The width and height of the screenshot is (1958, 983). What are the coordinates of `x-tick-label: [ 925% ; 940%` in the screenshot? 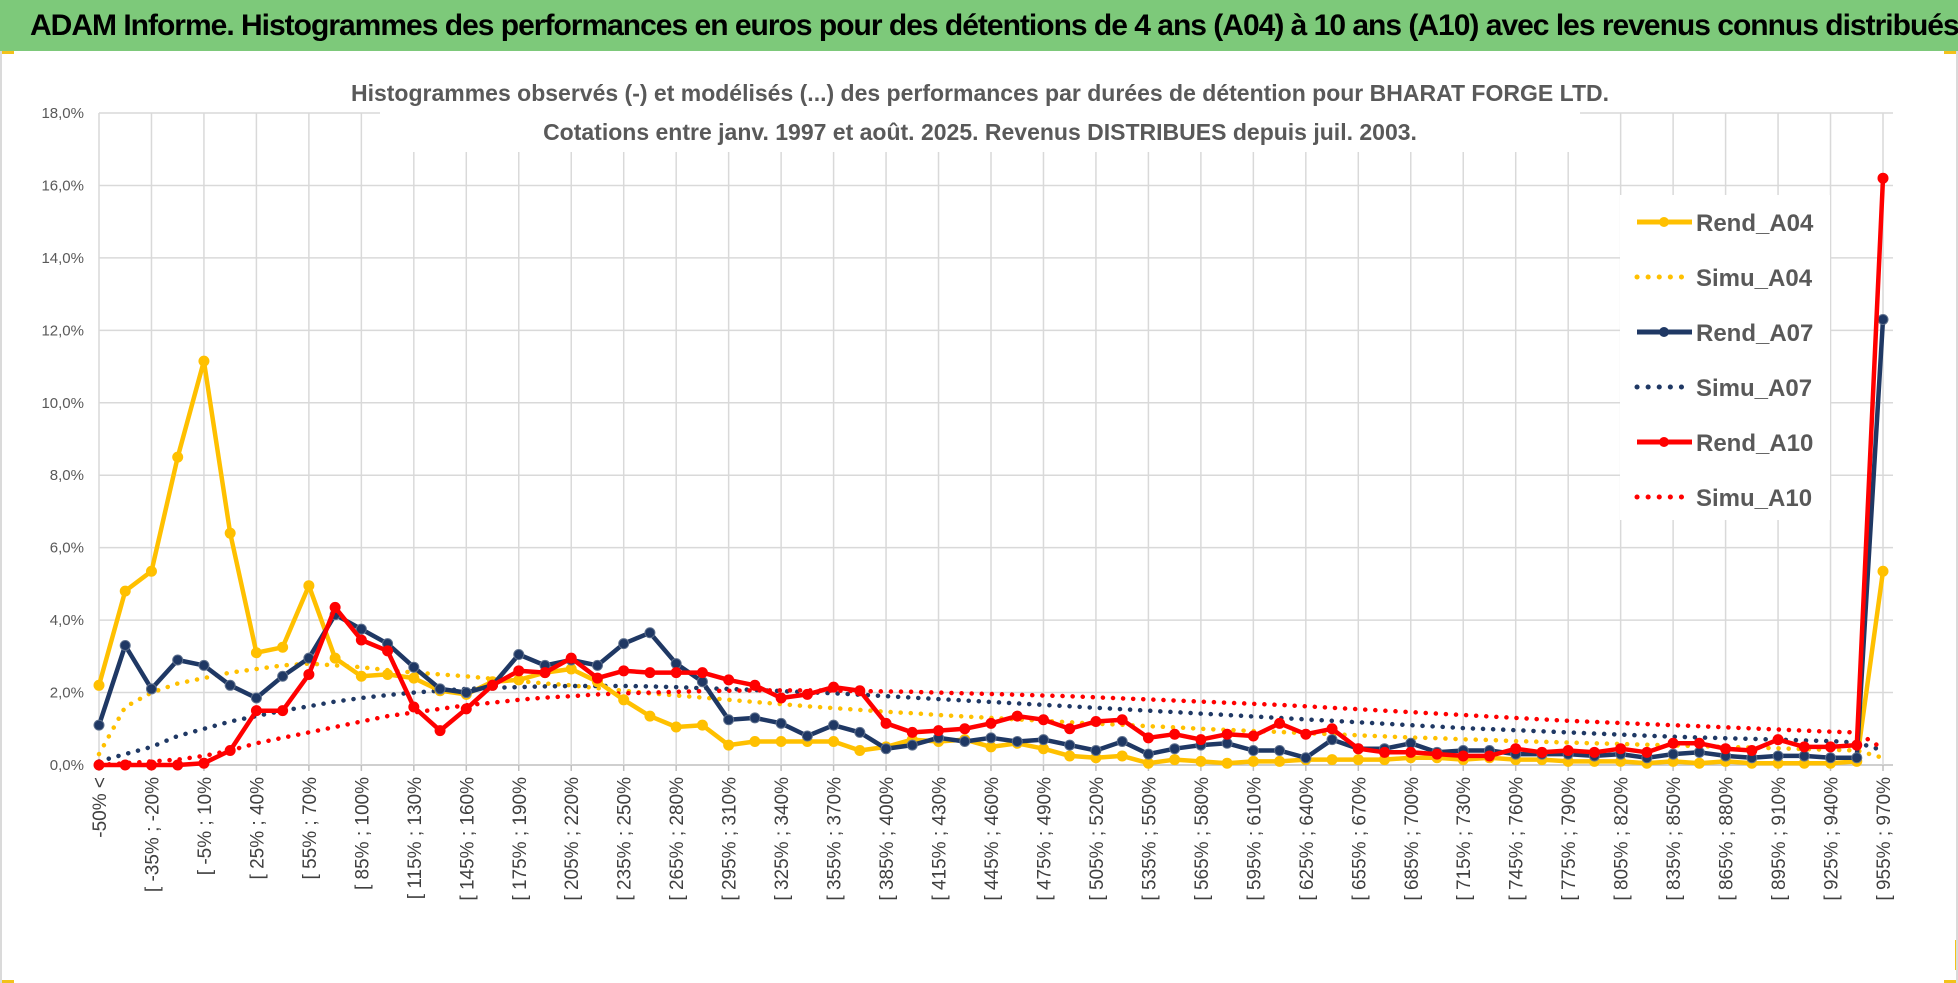 It's located at (1832, 839).